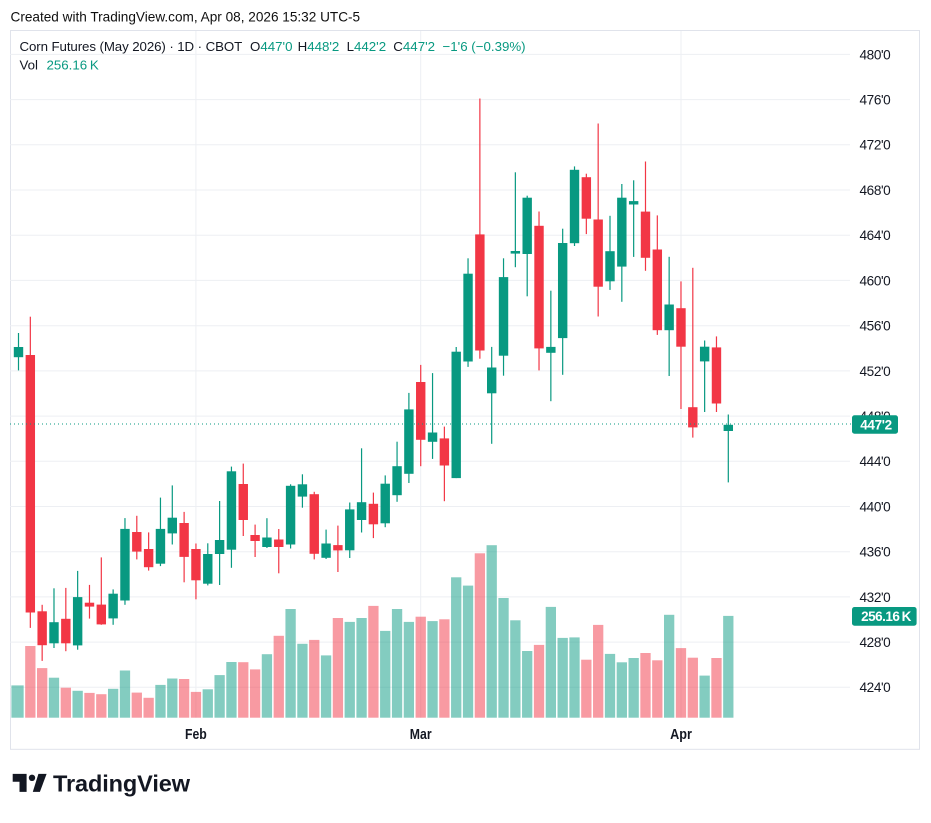 The height and width of the screenshot is (823, 931). I want to click on svg-text: 452'0, so click(876, 371).